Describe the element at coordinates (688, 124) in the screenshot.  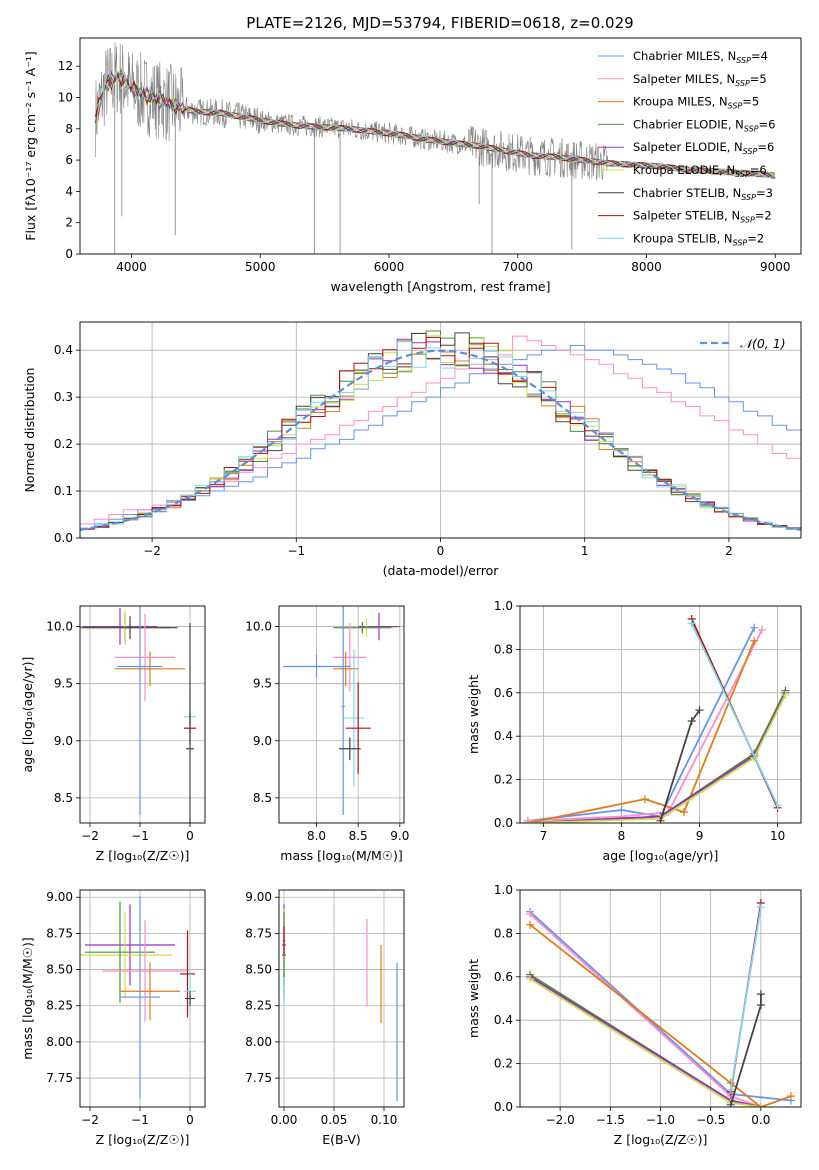
I see `legend-label-main: Chabrier ELODIE, N` at that location.